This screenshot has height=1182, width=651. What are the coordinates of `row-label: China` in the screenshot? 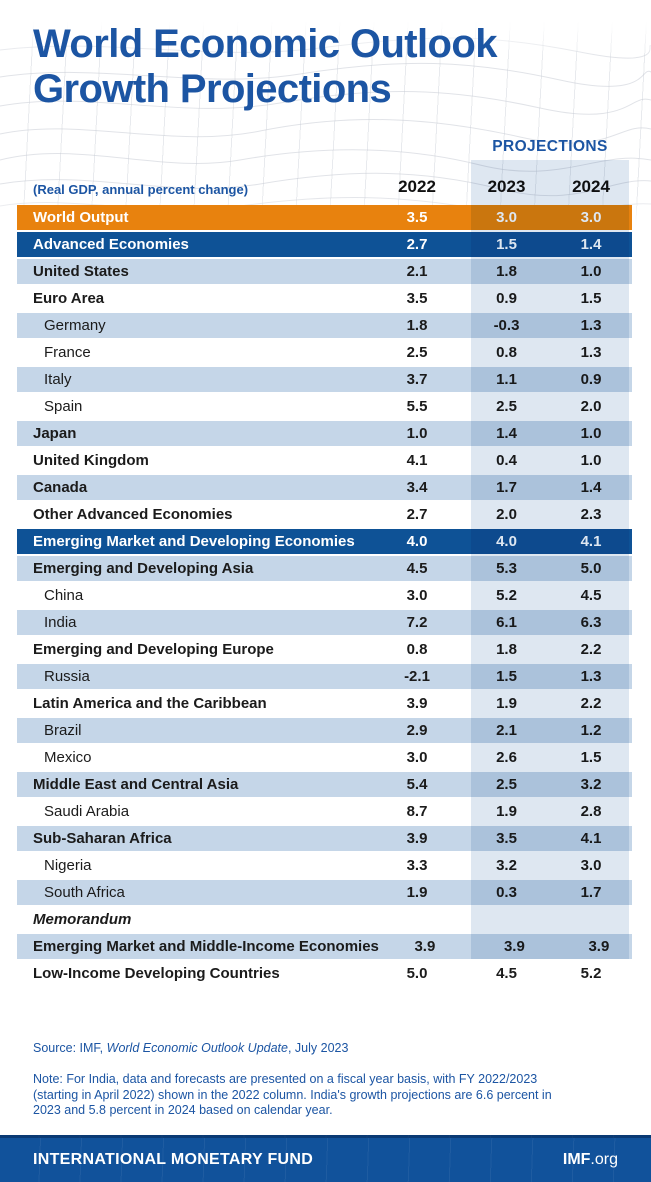 It's located at (64, 595).